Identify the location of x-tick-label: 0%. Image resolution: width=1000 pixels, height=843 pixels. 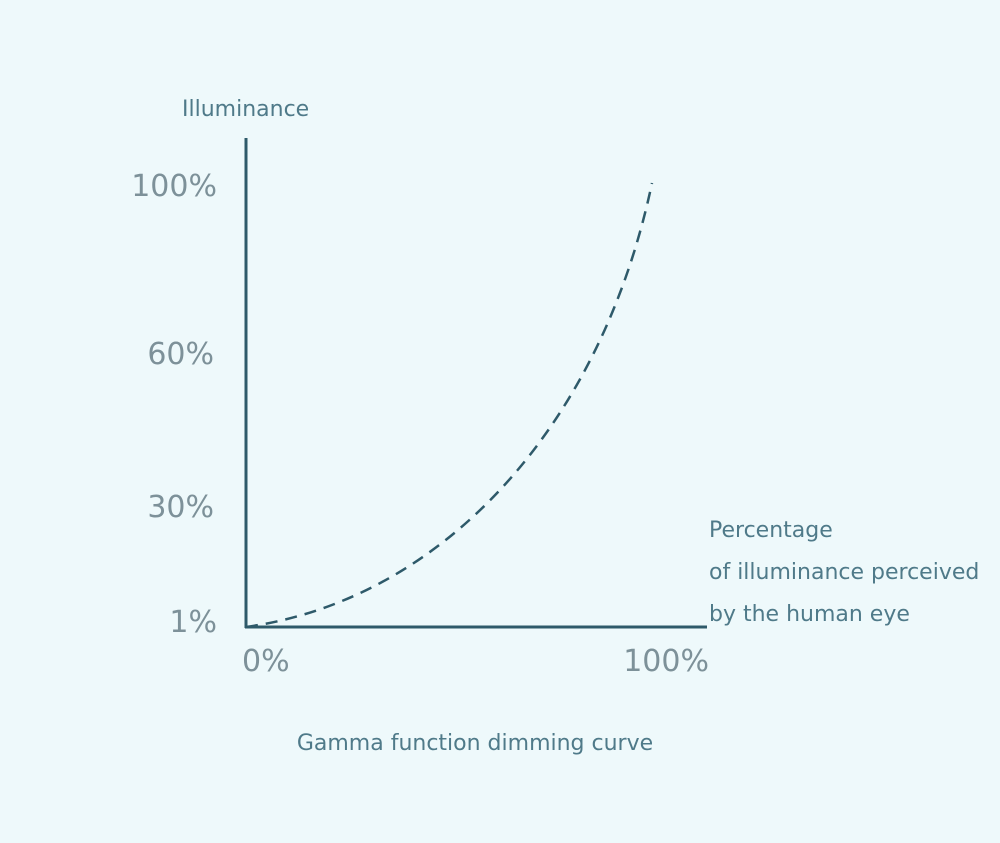
(266, 661).